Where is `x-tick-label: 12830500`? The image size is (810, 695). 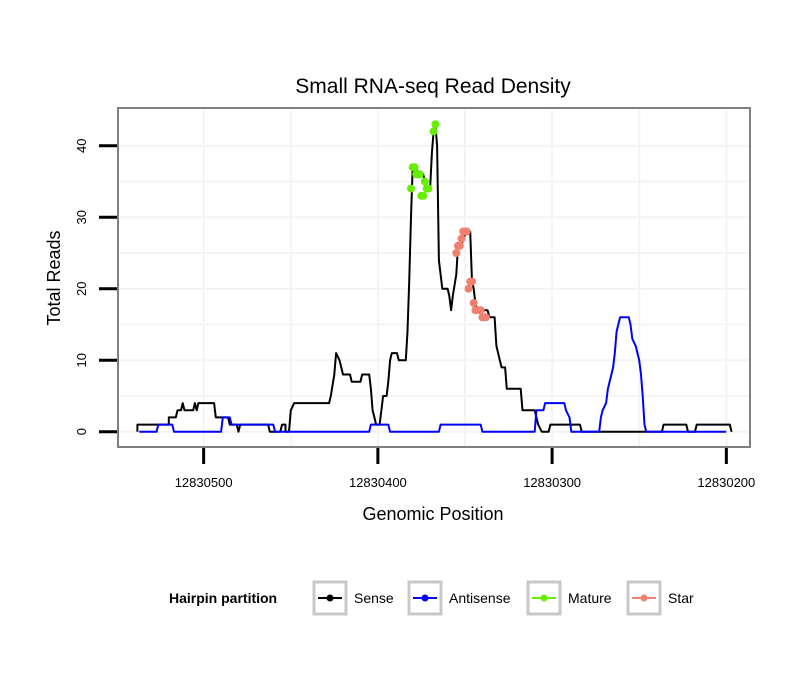
x-tick-label: 12830500 is located at coordinates (204, 482).